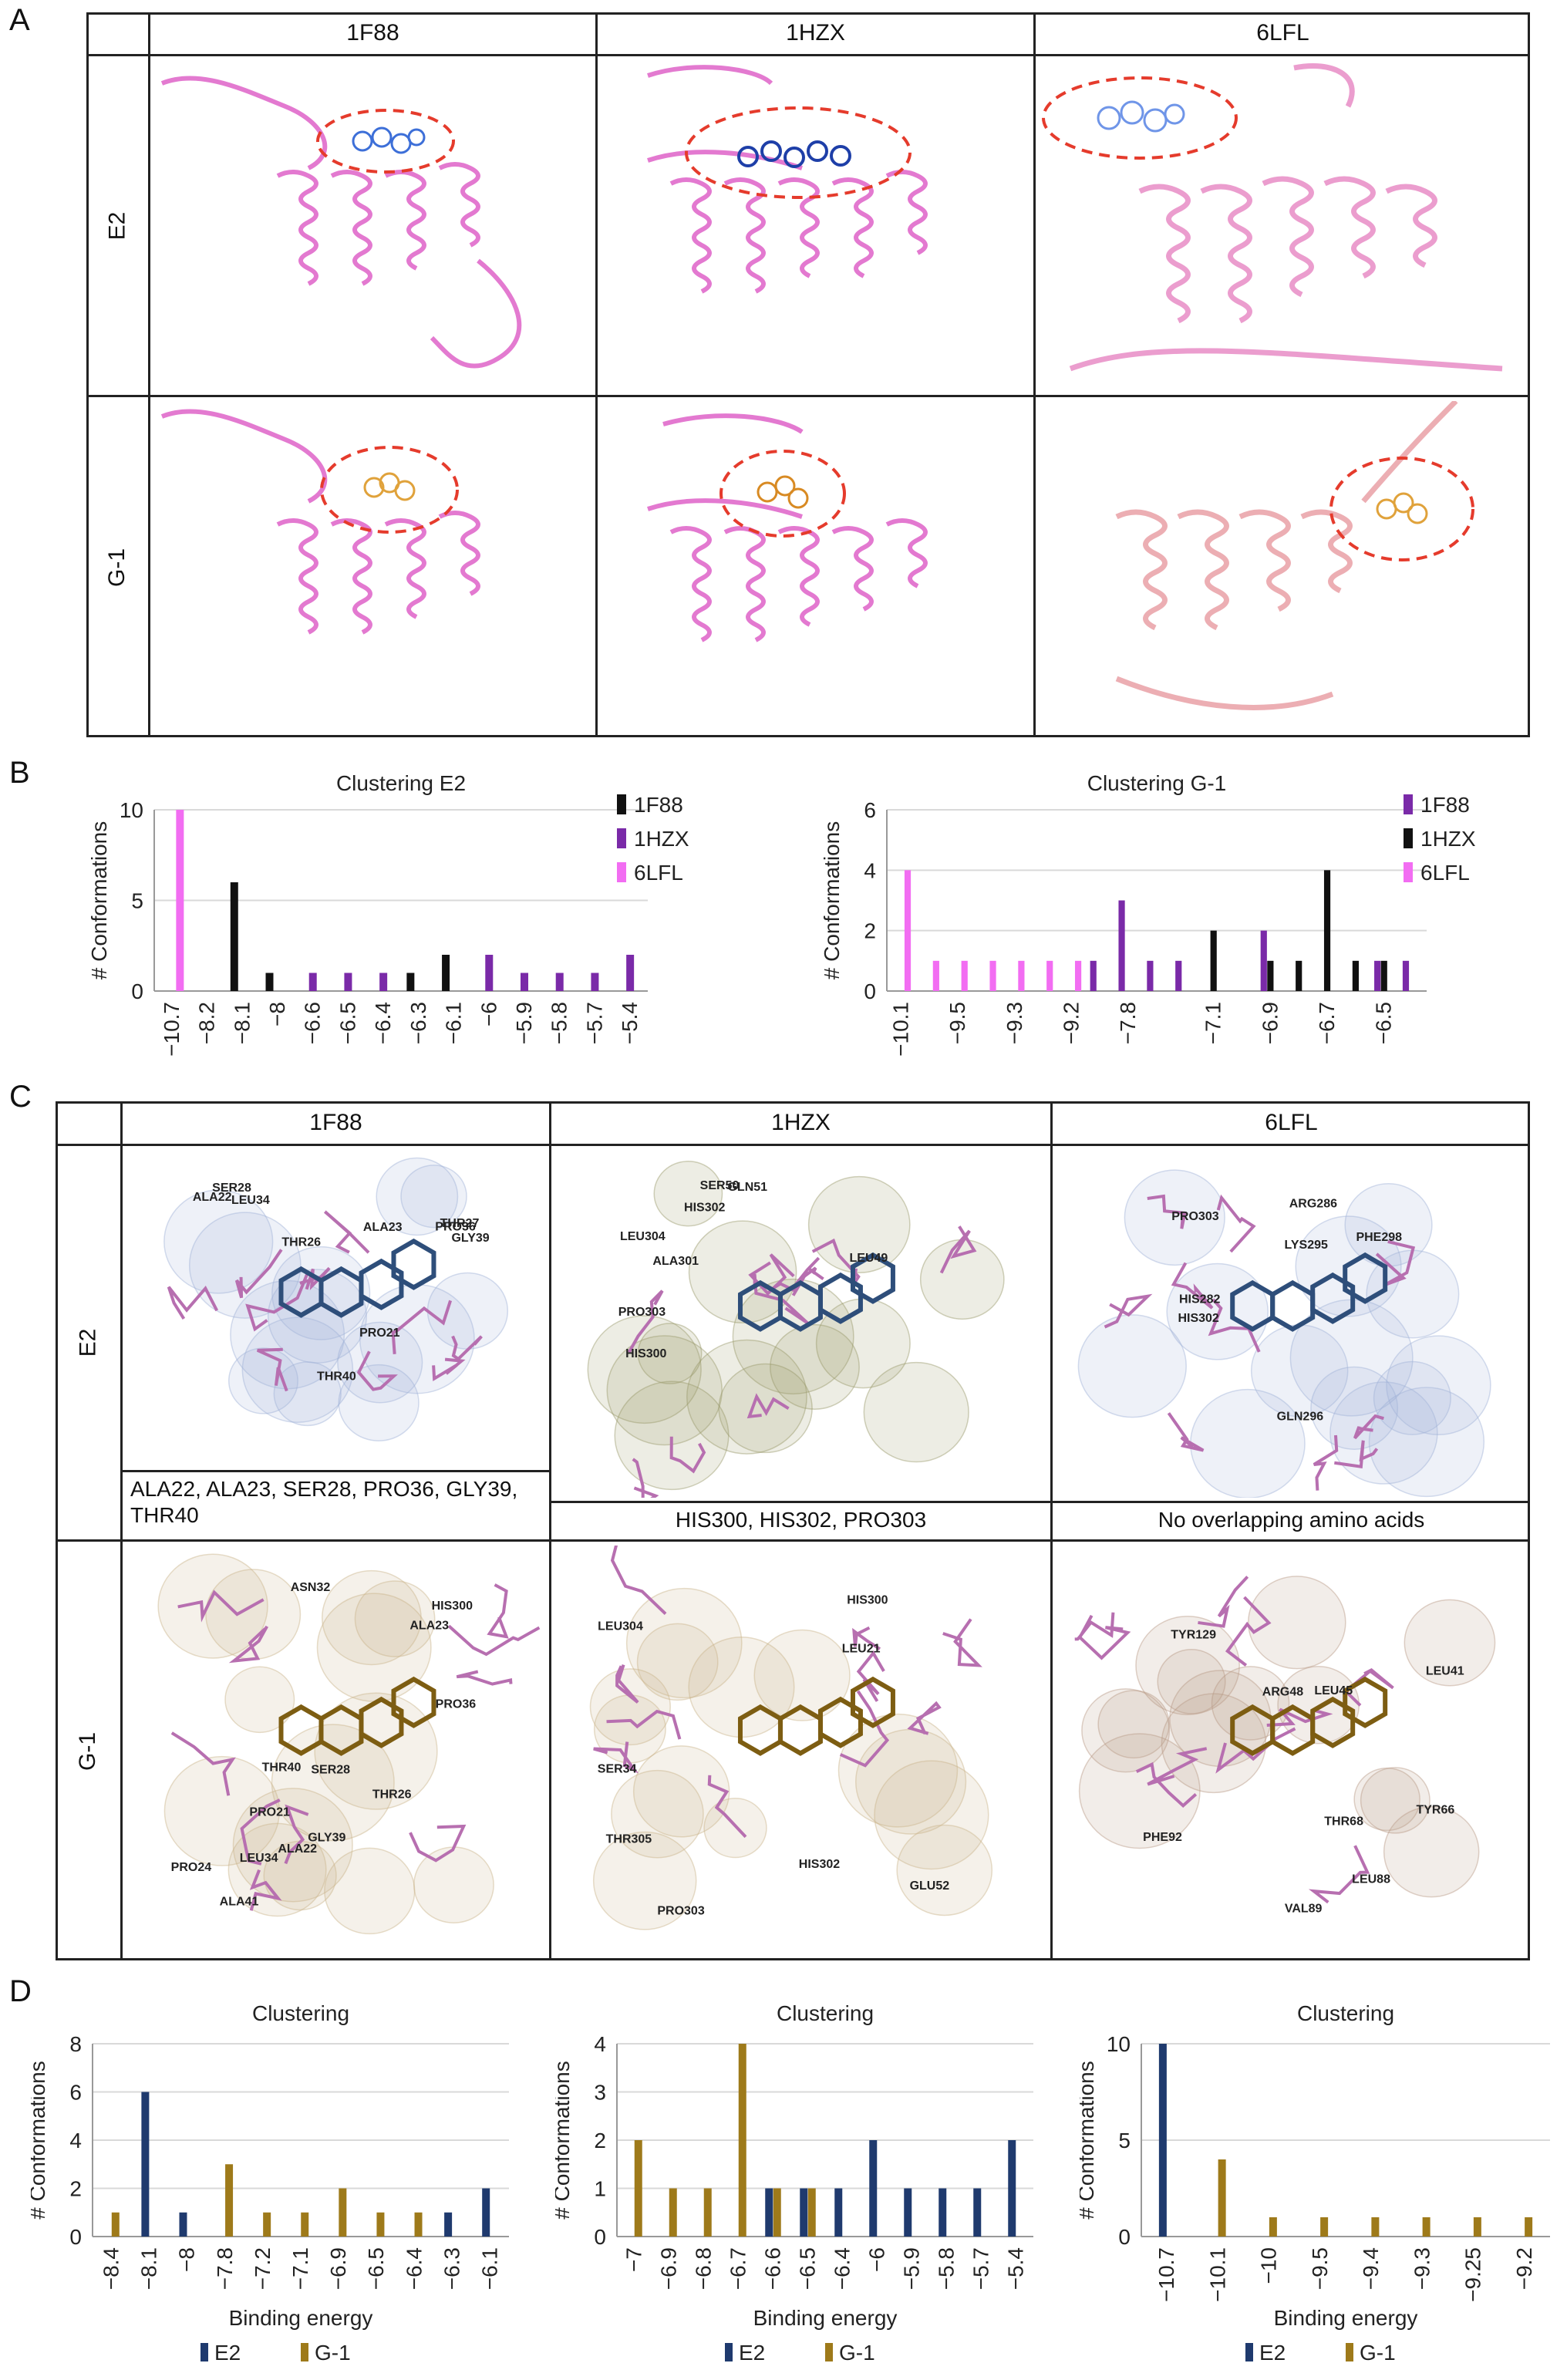  I want to click on x-tick-label: −6.3, so click(451, 2268).